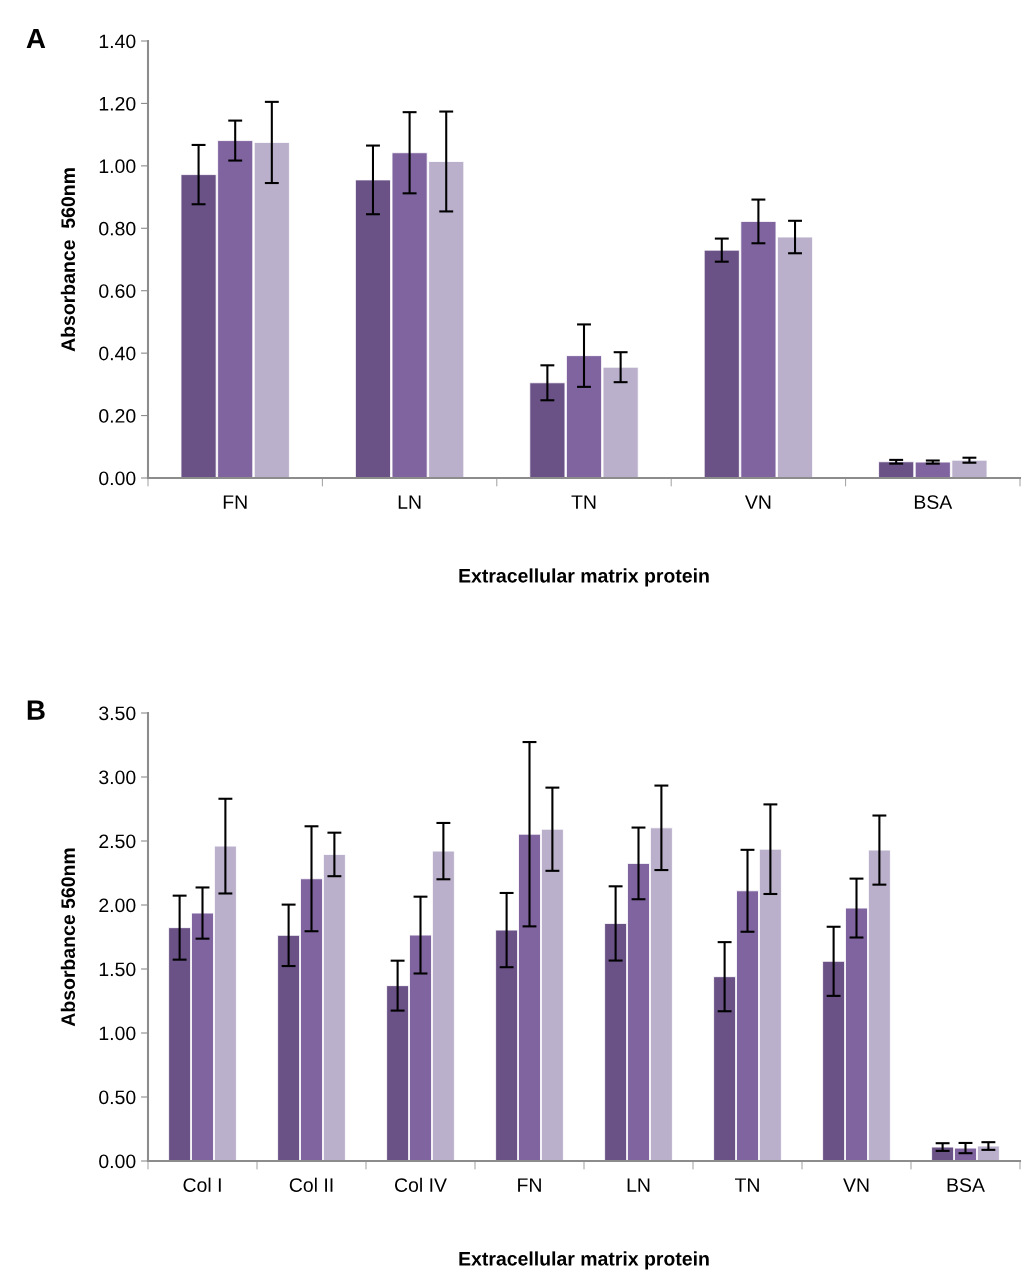  Describe the element at coordinates (36, 38) in the screenshot. I see `chart-title: A` at that location.